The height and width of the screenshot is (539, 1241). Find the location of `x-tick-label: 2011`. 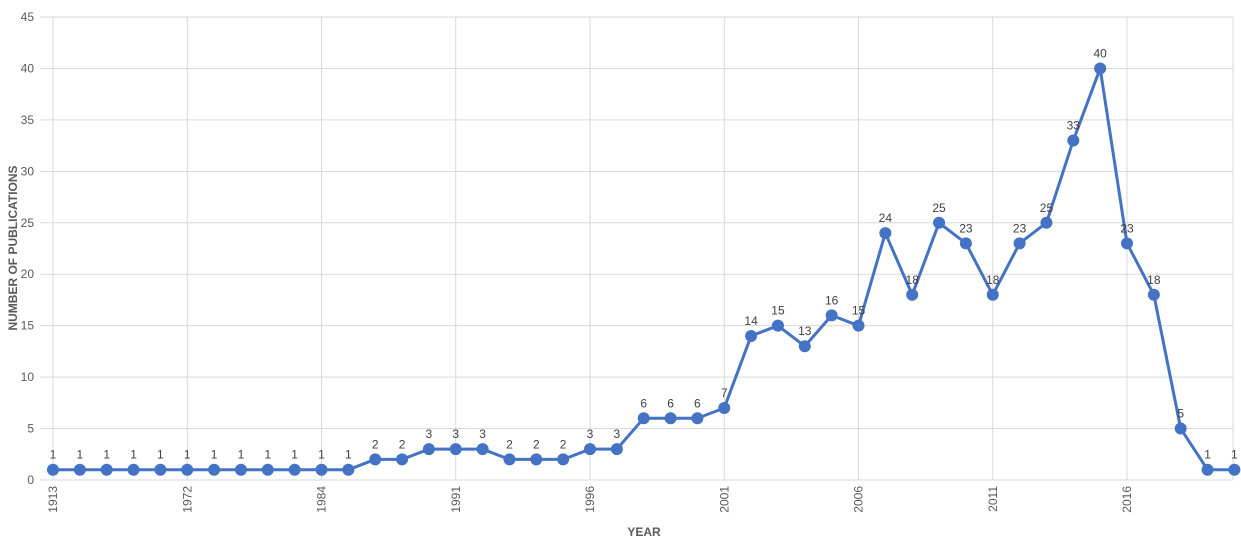

x-tick-label: 2011 is located at coordinates (993, 499).